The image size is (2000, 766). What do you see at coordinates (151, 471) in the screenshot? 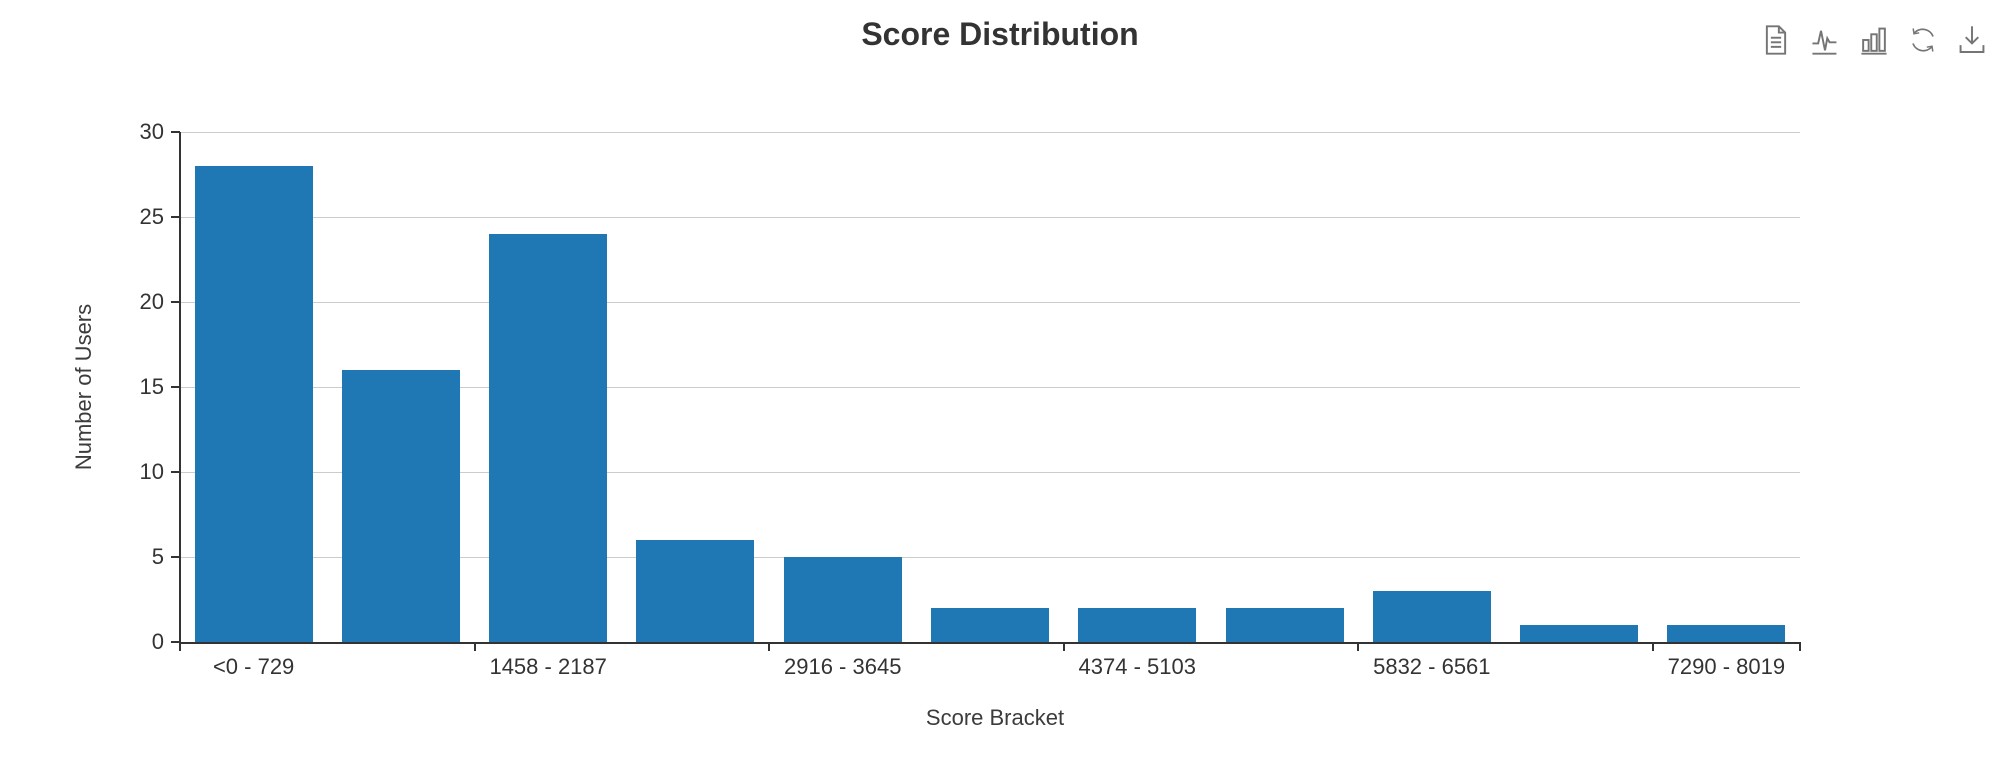
I see `y-tick-label: 10` at bounding box center [151, 471].